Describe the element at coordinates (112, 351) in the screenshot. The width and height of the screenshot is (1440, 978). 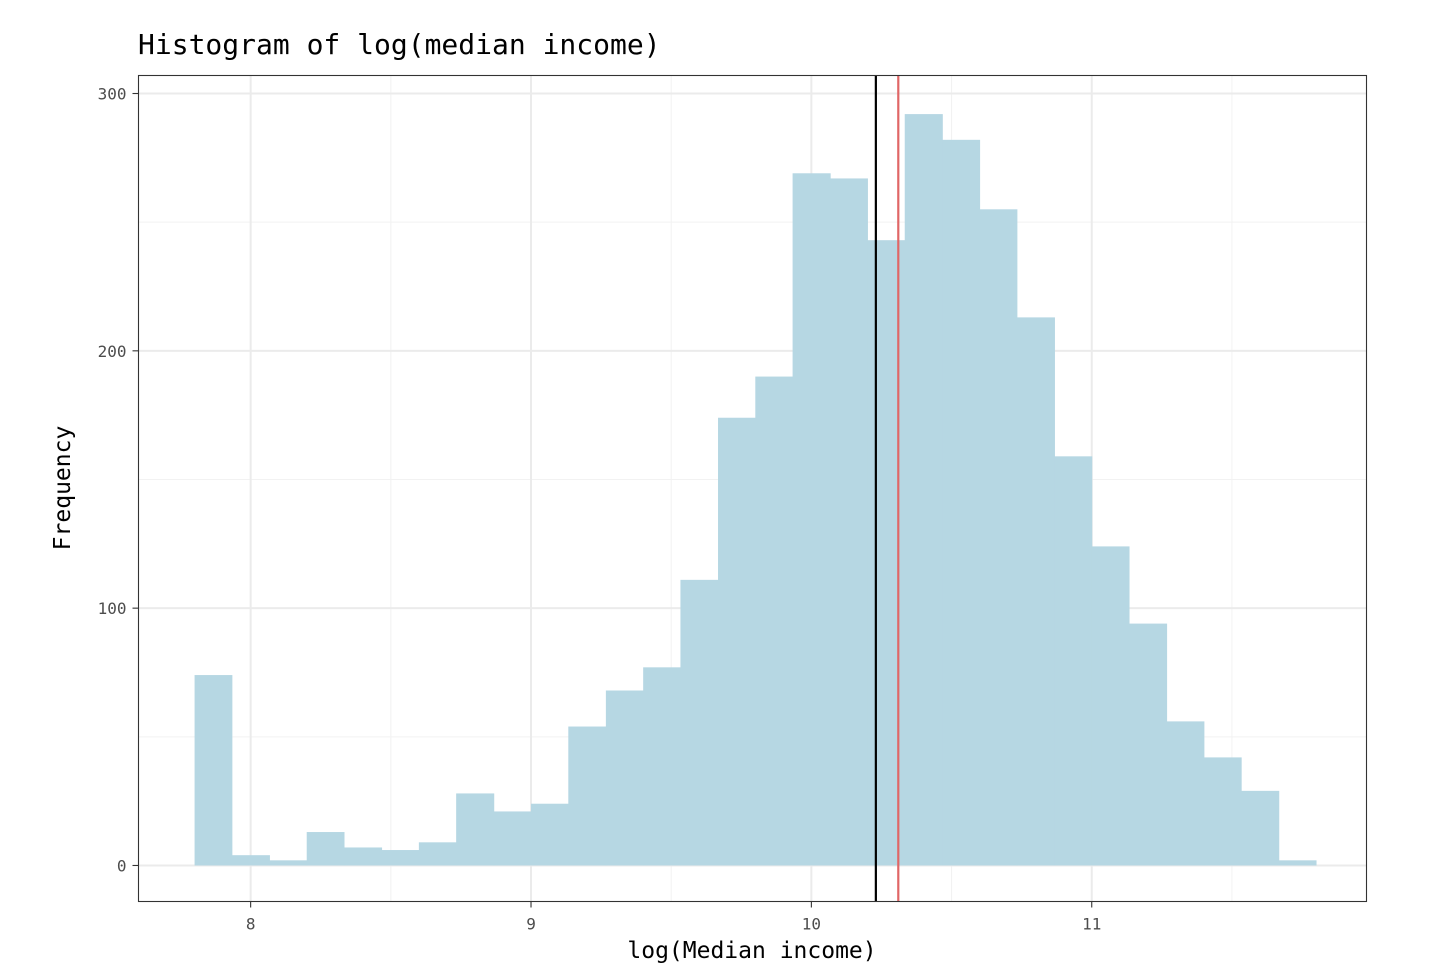
I see `y-tick-label: 200` at that location.